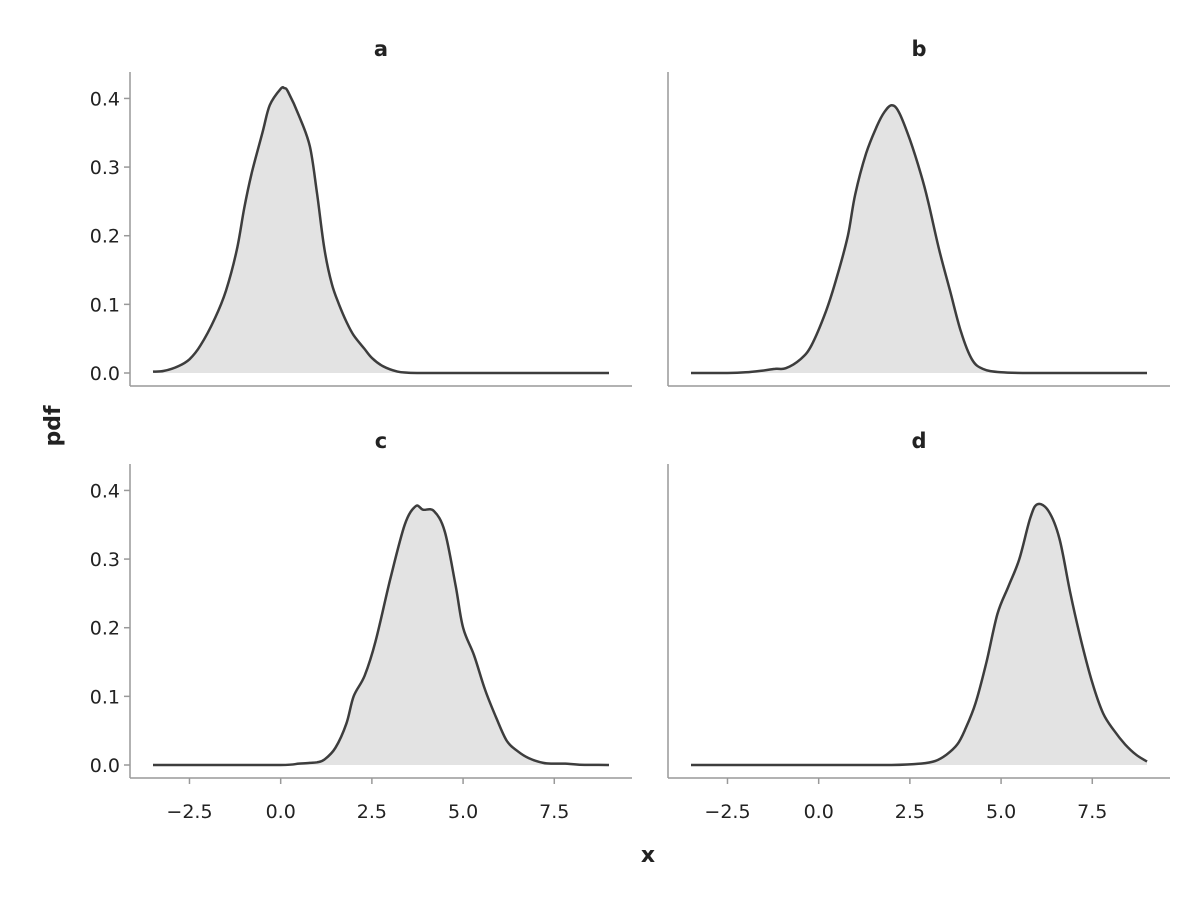 Image resolution: width=1200 pixels, height=900 pixels. What do you see at coordinates (381, 49) in the screenshot?
I see `panel-title: a` at bounding box center [381, 49].